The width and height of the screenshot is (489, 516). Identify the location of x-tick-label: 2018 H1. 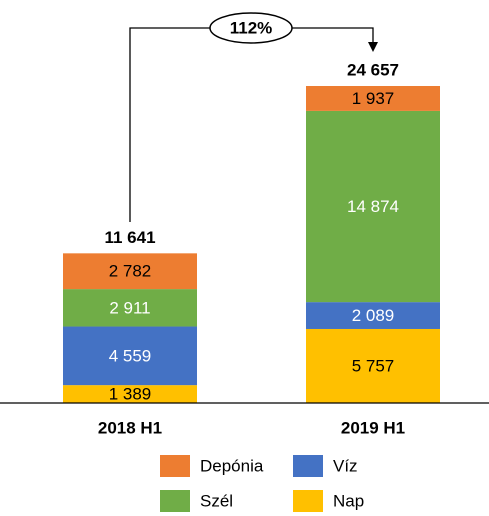
(130, 427).